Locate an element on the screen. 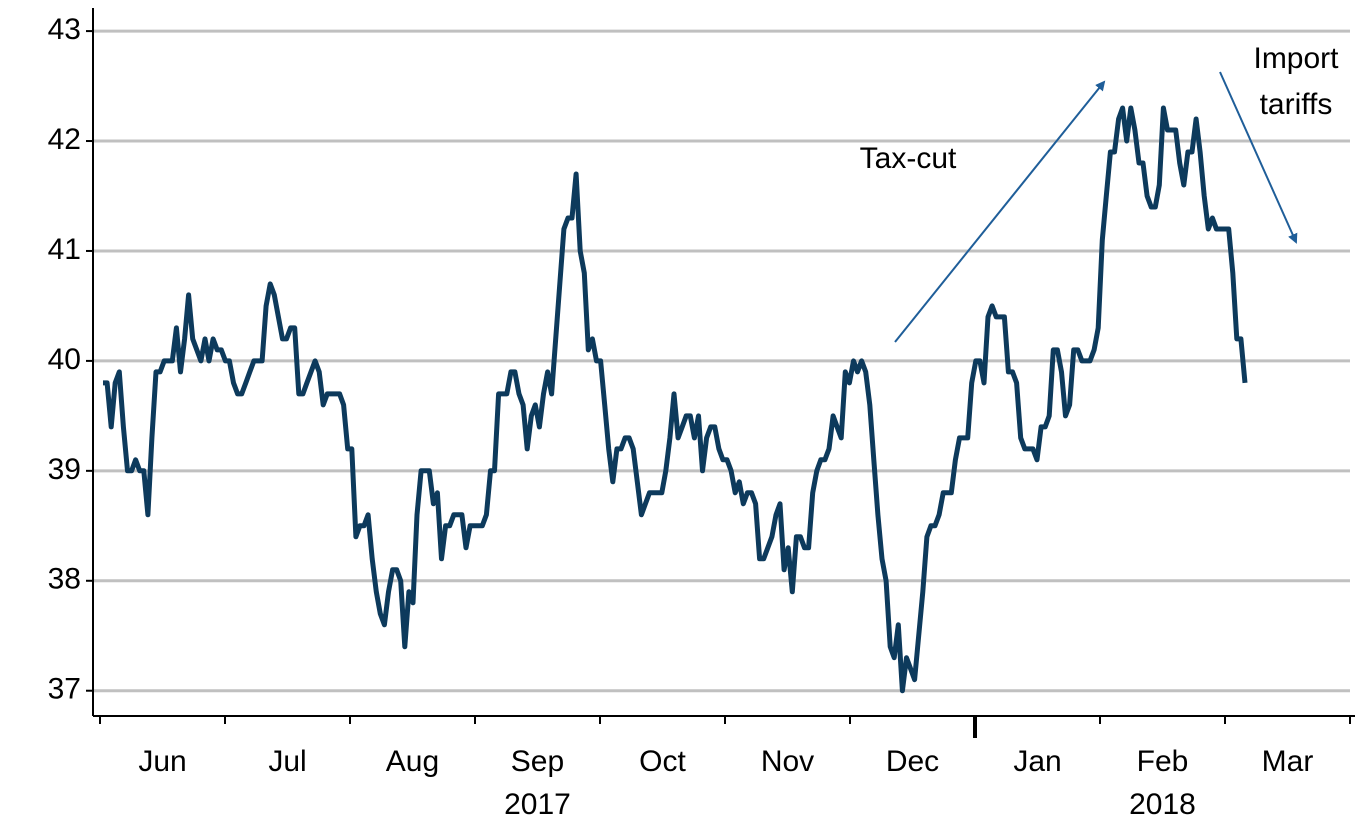 The height and width of the screenshot is (827, 1357). year-label: 2018 is located at coordinates (1162, 804).